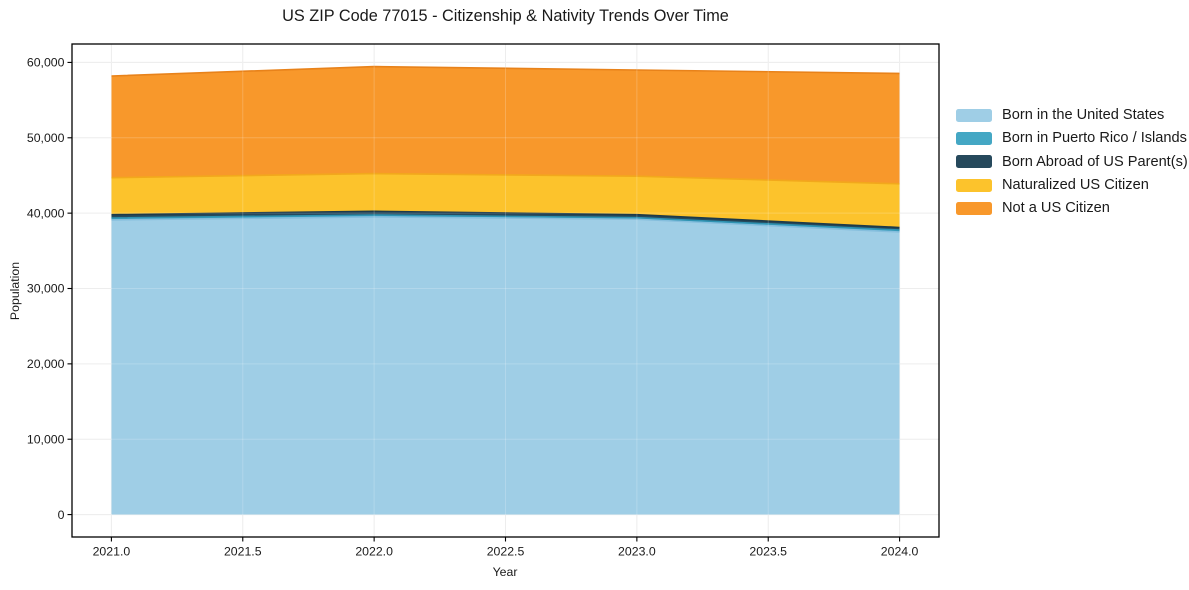  I want to click on legend-label: Born Abroad of US Parent(s), so click(1095, 161).